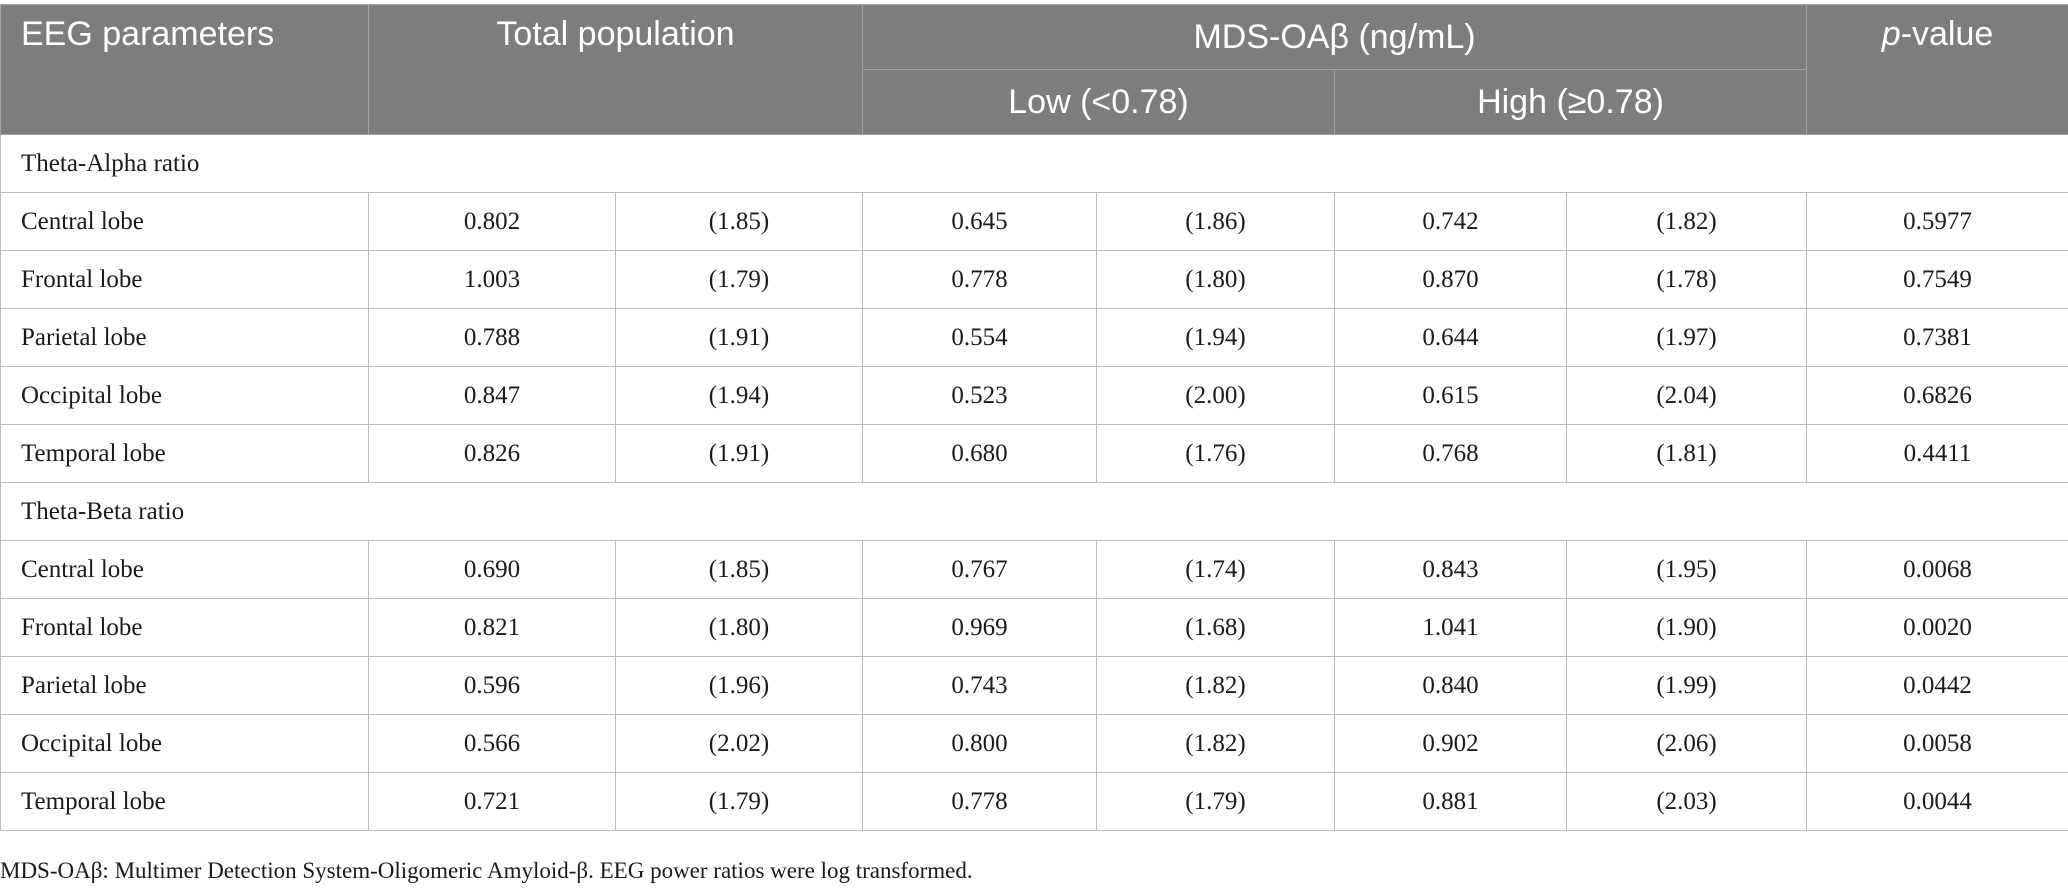 The height and width of the screenshot is (895, 2068). Describe the element at coordinates (492, 337) in the screenshot. I see `total-mean-cell: 0.788` at that location.